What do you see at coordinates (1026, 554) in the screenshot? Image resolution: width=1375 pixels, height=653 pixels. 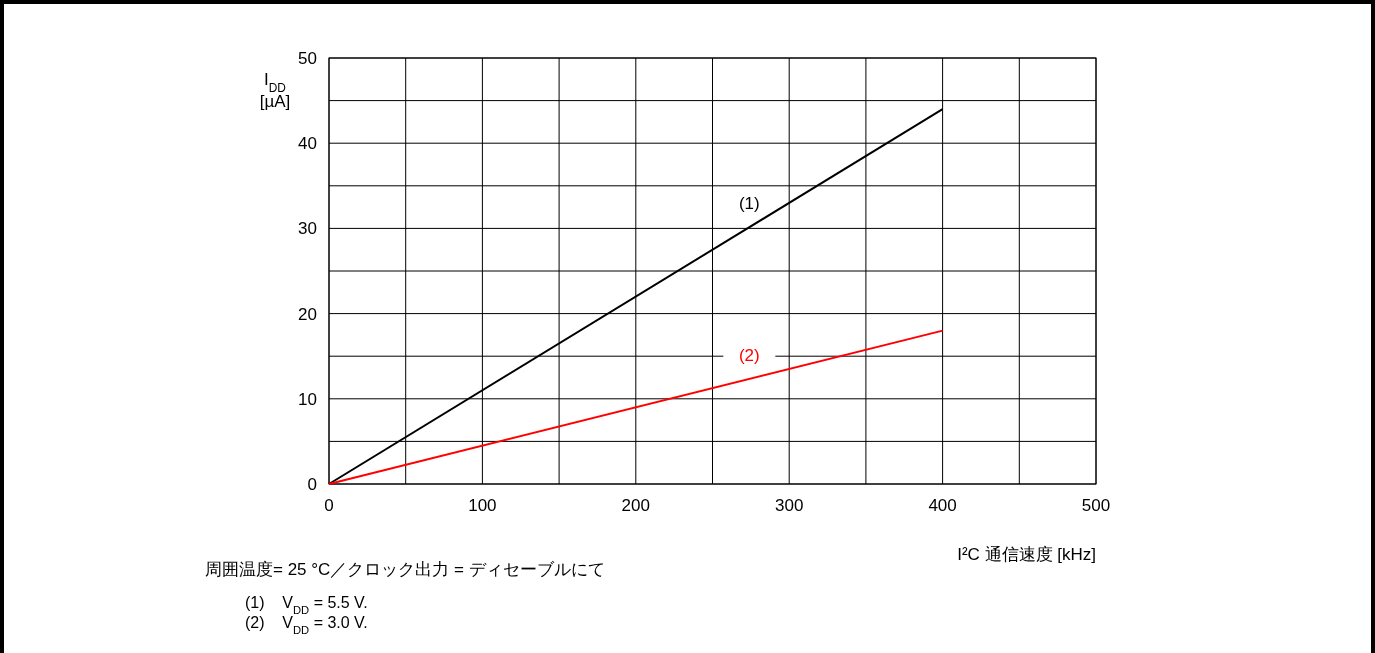 I see `x-axis-title: I²C 通信速度 [kHz]` at bounding box center [1026, 554].